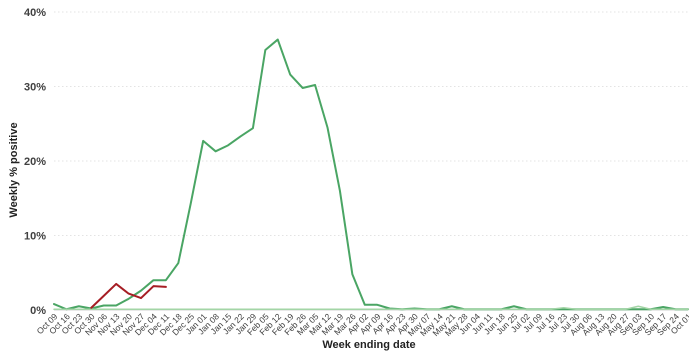  I want to click on y-axis-title: Weekly % positive, so click(14, 169).